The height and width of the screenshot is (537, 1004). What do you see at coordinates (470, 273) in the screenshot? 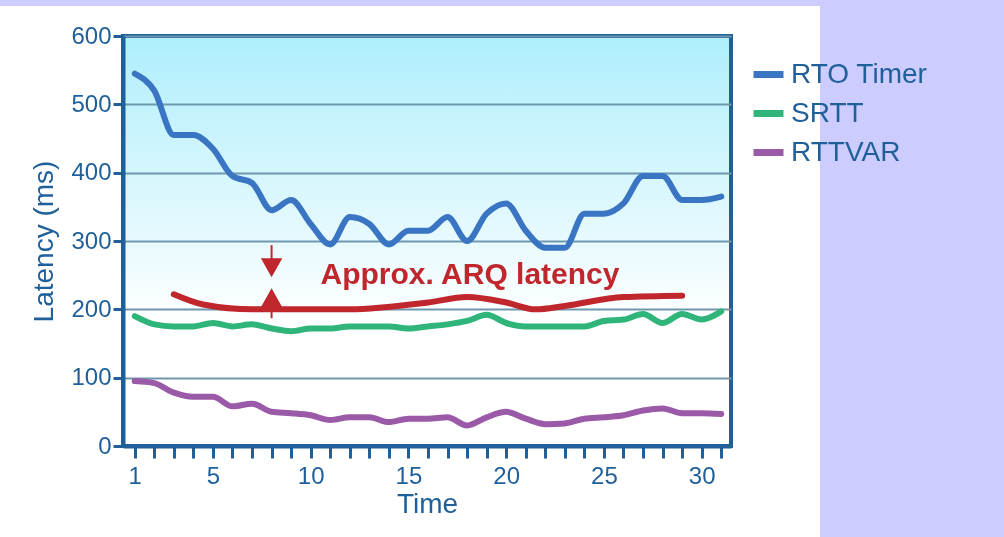
I see `annotation: Approx. ARQ latency` at bounding box center [470, 273].